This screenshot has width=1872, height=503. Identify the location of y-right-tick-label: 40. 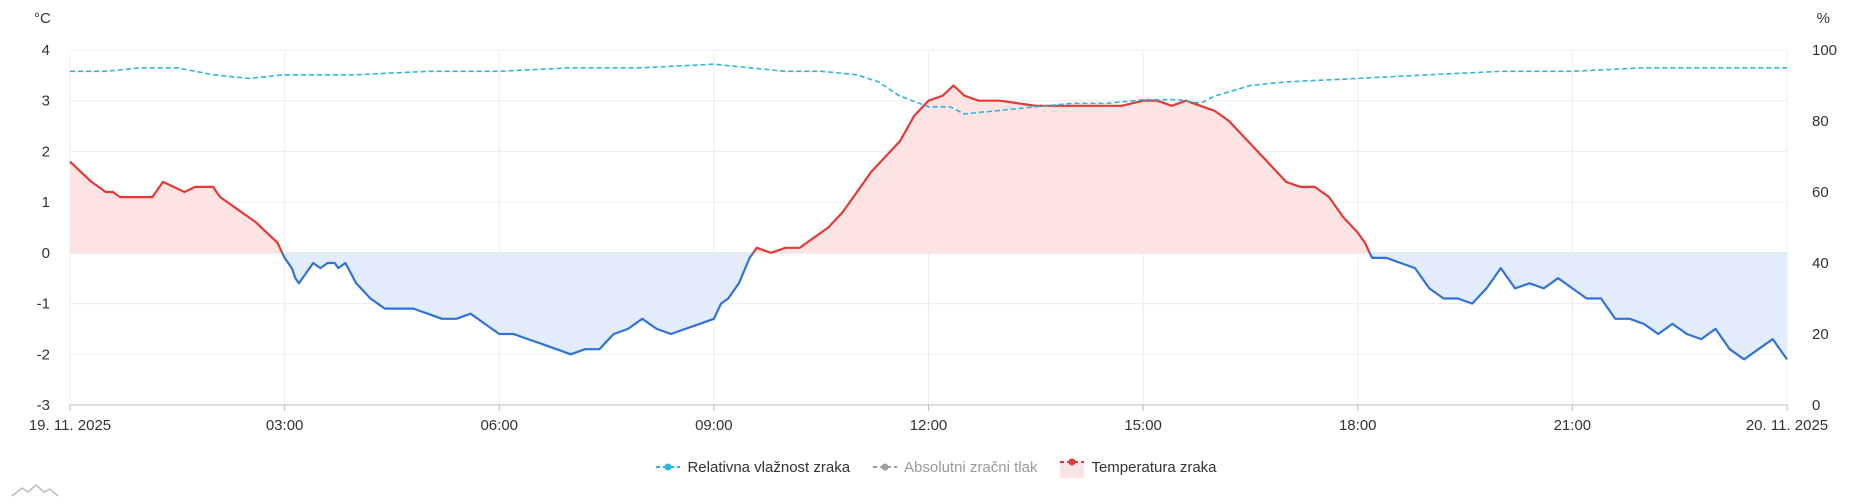
(1820, 263).